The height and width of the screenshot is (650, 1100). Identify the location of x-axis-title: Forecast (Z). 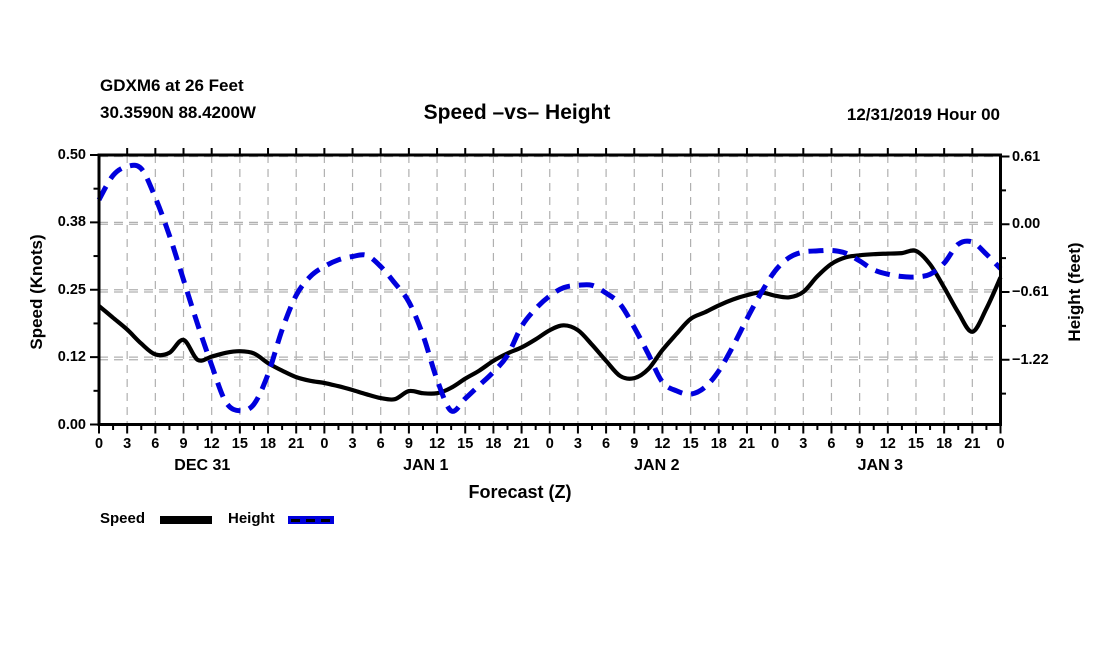
(520, 492).